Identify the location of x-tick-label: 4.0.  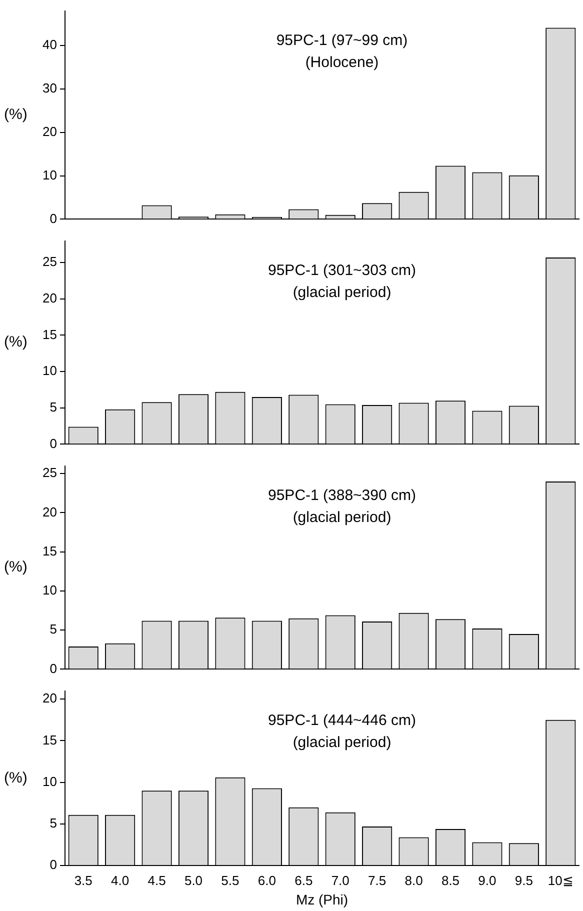
(120, 880).